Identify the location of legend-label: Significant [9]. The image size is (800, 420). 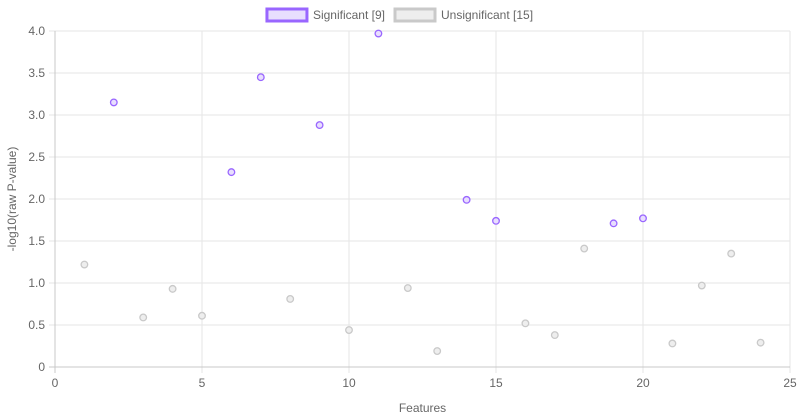
(349, 15).